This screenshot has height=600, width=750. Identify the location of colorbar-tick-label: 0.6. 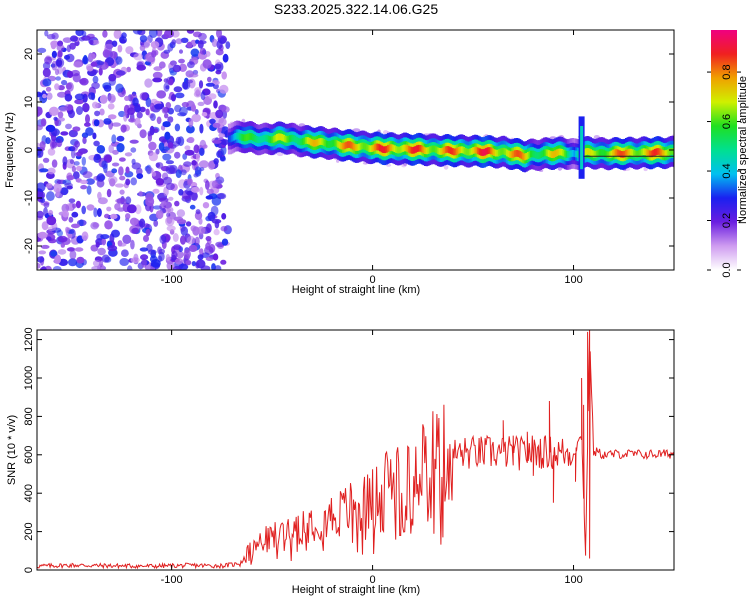
(727, 121).